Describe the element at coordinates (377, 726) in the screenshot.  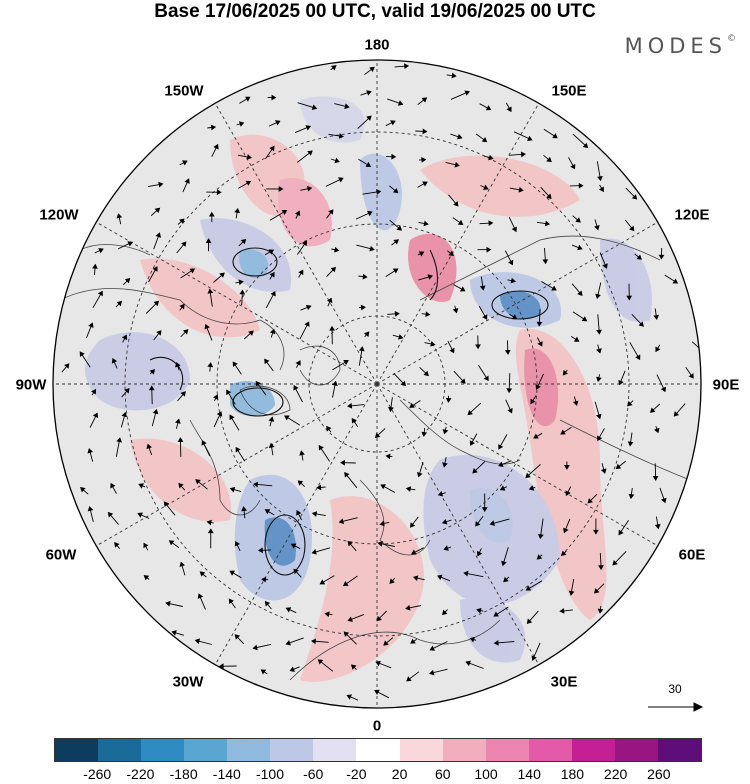
I see `lon-label-0: 0` at that location.